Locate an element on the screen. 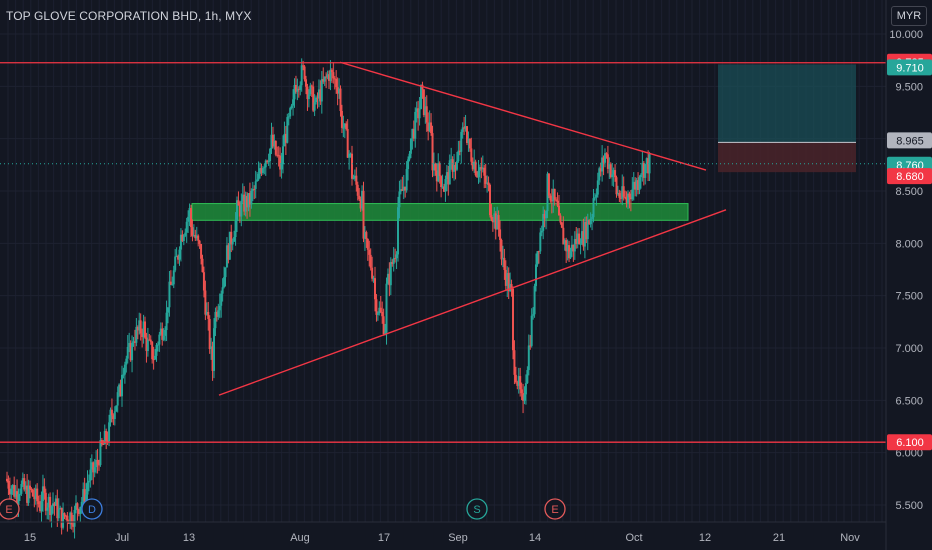 The image size is (932, 550). price-label: 8.680 is located at coordinates (910, 177).